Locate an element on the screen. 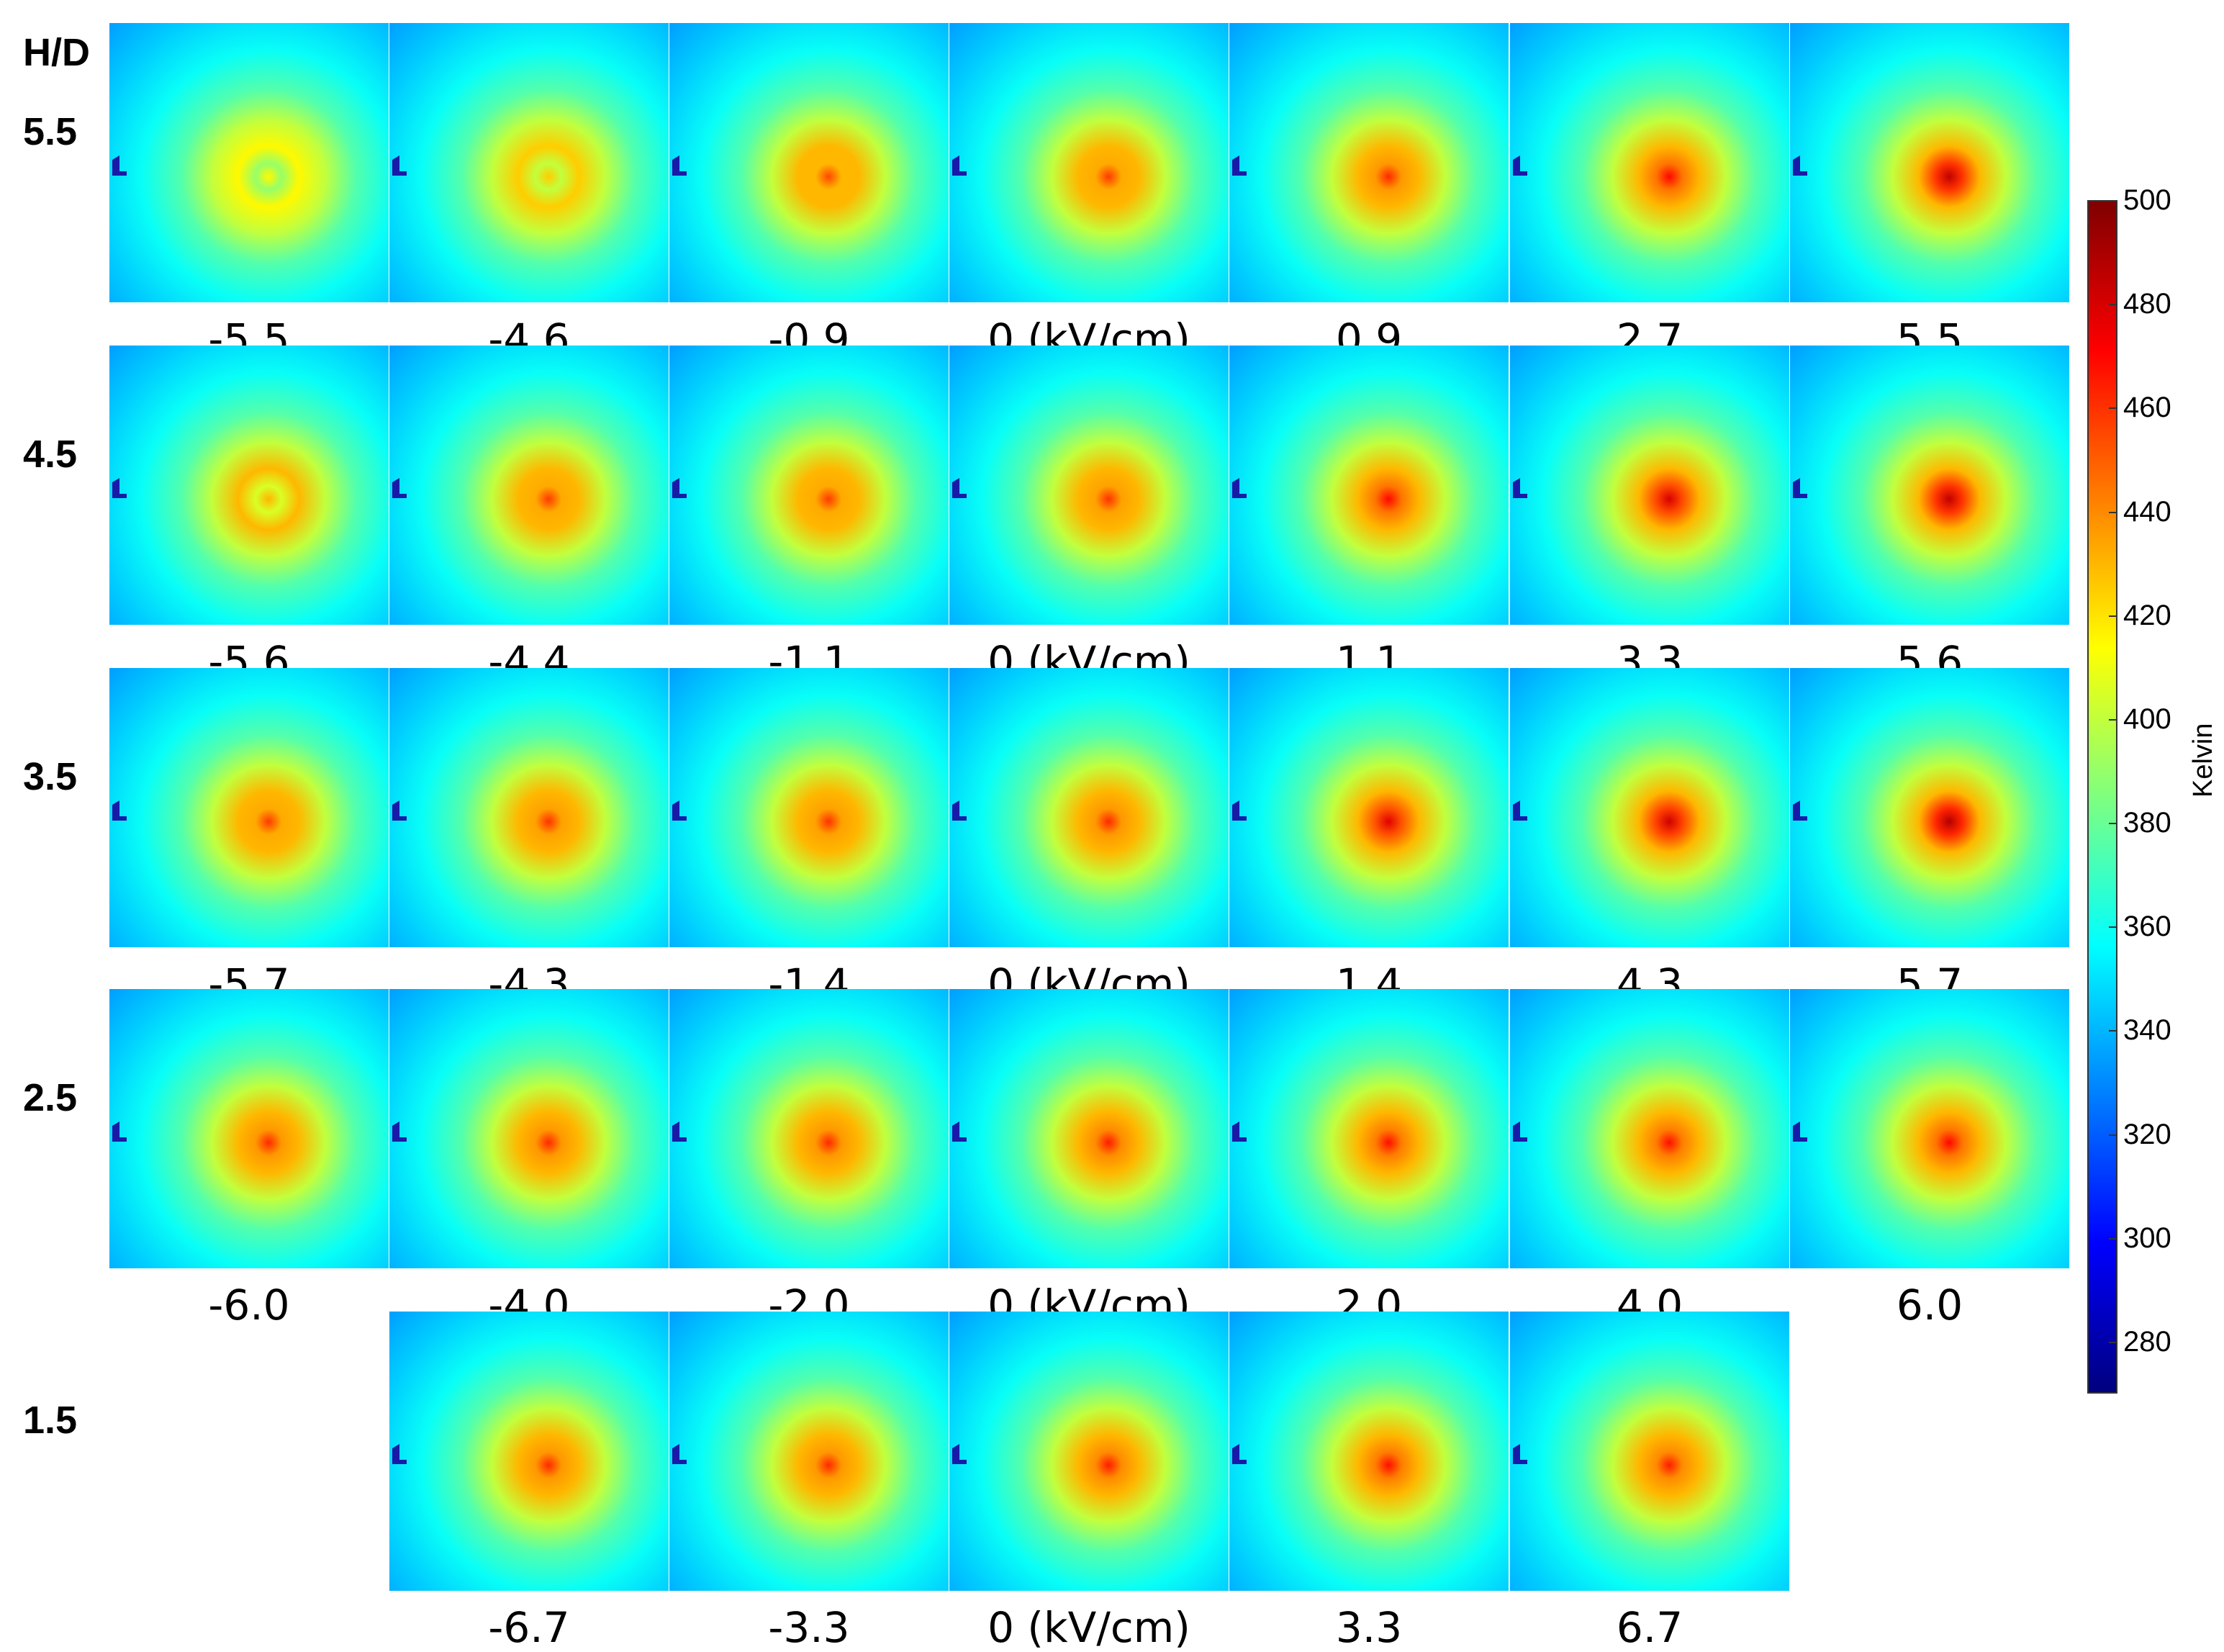 The width and height of the screenshot is (2224, 1652). hd-row-label: 3.5 is located at coordinates (50, 777).